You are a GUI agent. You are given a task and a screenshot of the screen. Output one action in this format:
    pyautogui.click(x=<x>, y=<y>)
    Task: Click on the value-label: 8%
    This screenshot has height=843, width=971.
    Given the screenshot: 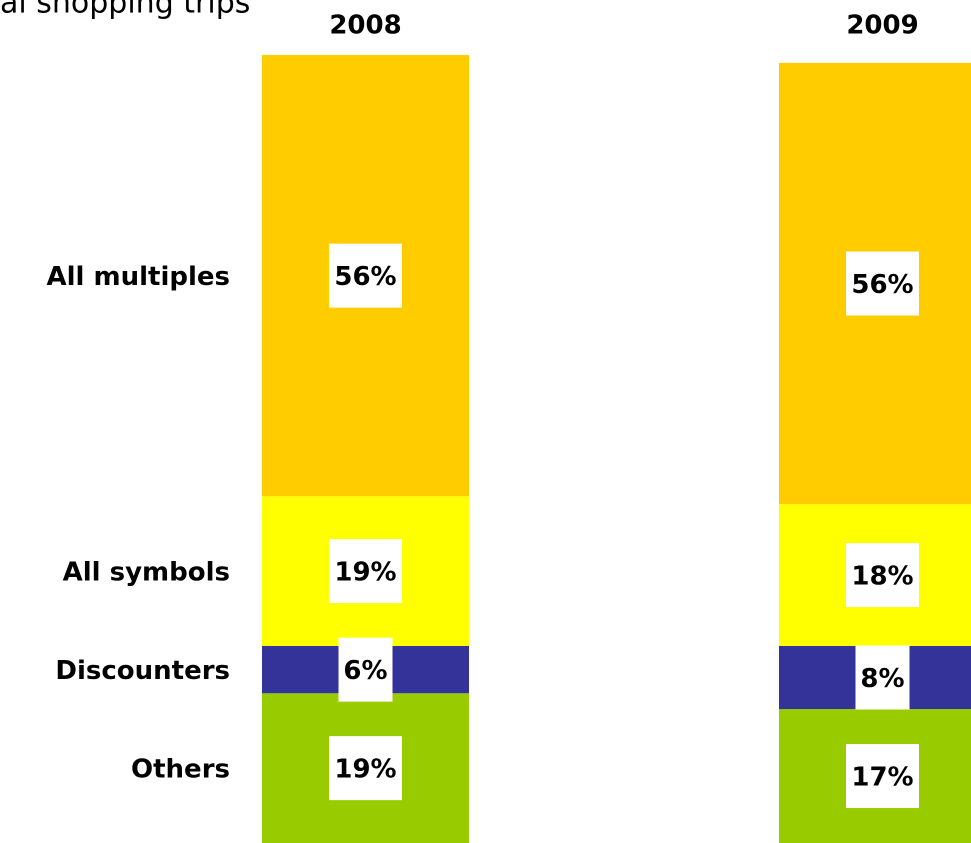 What is the action you would take?
    pyautogui.click(x=882, y=679)
    